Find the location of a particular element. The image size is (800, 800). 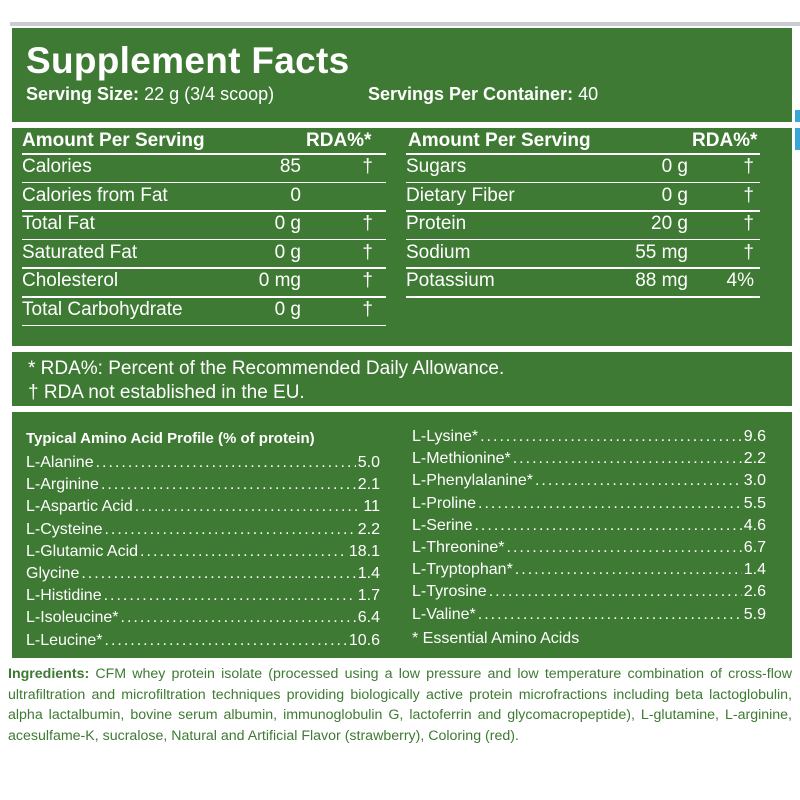

amino-acid-value: 10.6 is located at coordinates (364, 640).